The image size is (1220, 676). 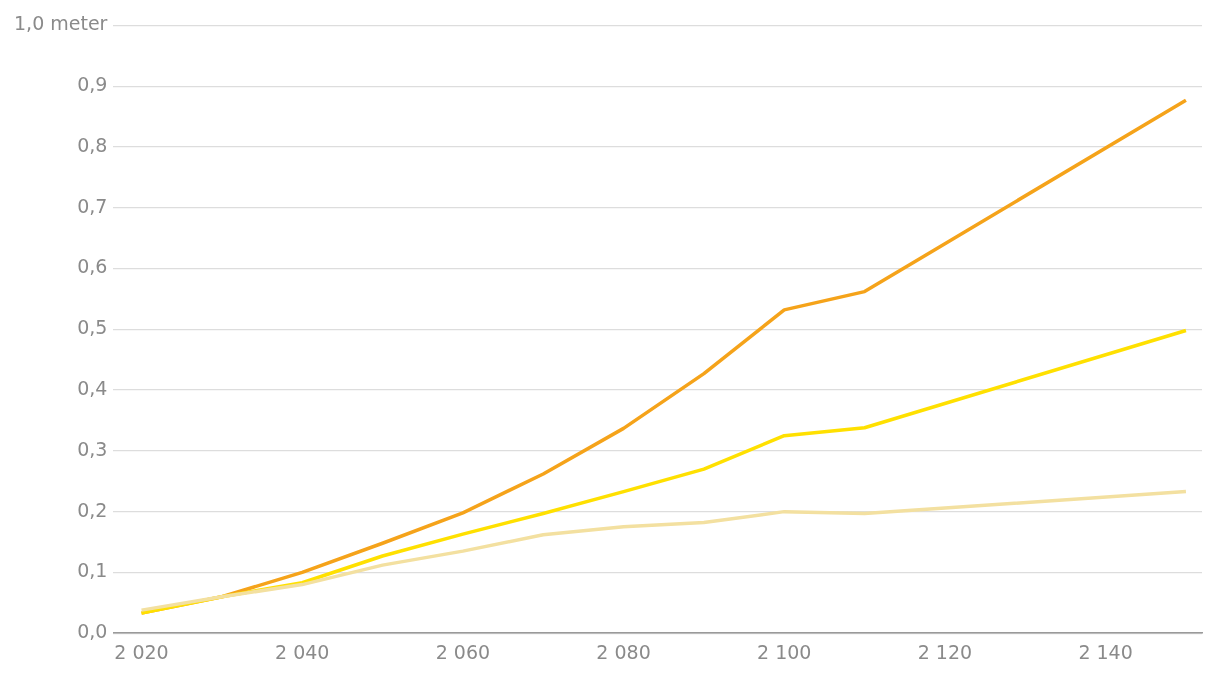 I want to click on y-tick-label: 0,0, so click(x=92, y=631).